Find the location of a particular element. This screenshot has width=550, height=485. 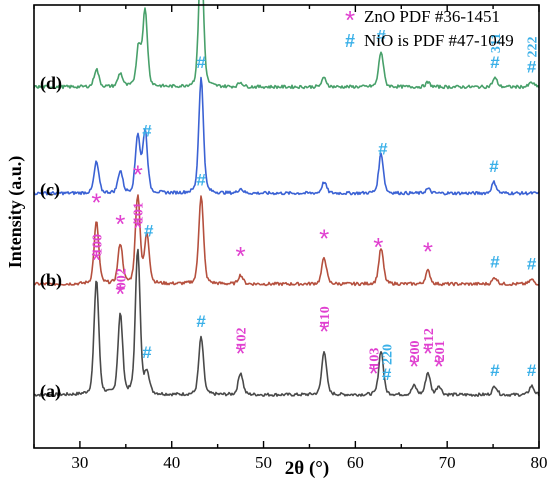

nio-marker-18: # is located at coordinates (201, 179).